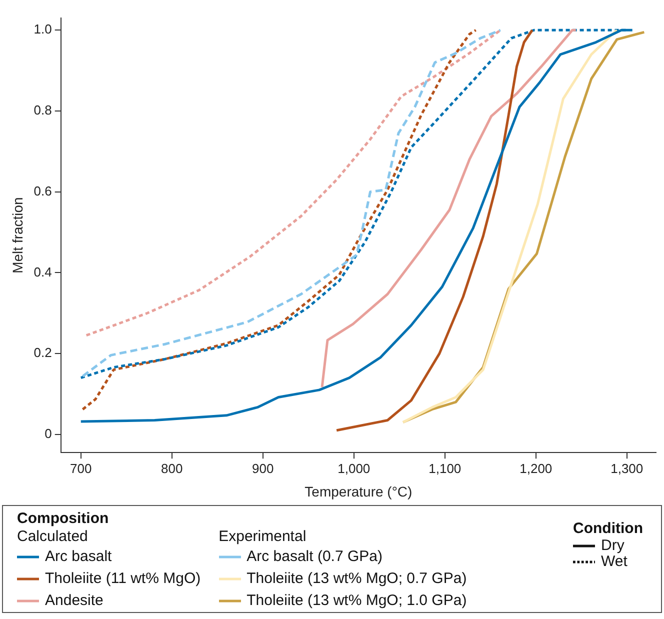 The image size is (664, 619). What do you see at coordinates (356, 600) in the screenshot?
I see `legend-label: Tholeiite (13 wt% MgO; 1.0 GPa)` at bounding box center [356, 600].